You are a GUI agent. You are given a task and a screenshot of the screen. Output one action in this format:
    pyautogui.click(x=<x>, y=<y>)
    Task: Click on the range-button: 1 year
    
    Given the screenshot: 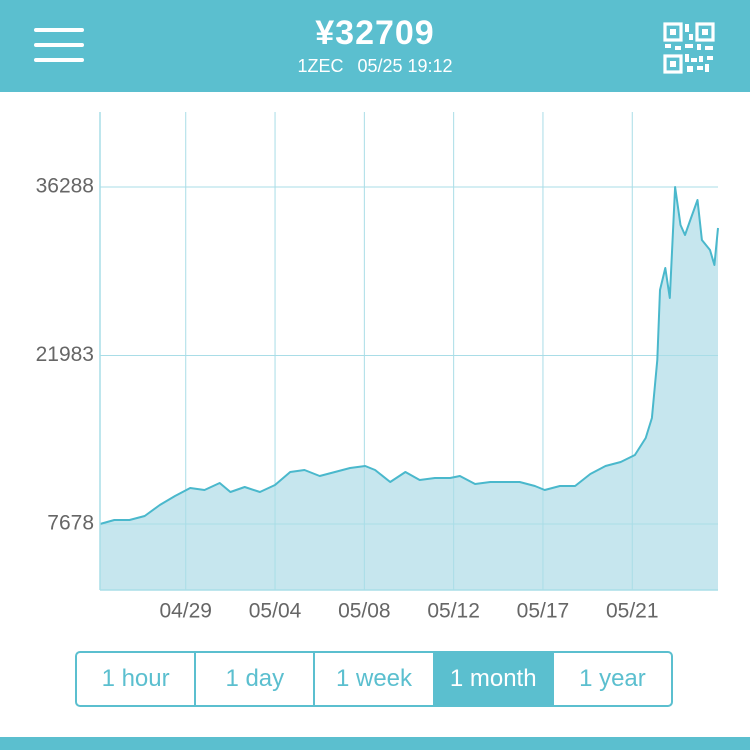 What is the action you would take?
    pyautogui.click(x=611, y=679)
    